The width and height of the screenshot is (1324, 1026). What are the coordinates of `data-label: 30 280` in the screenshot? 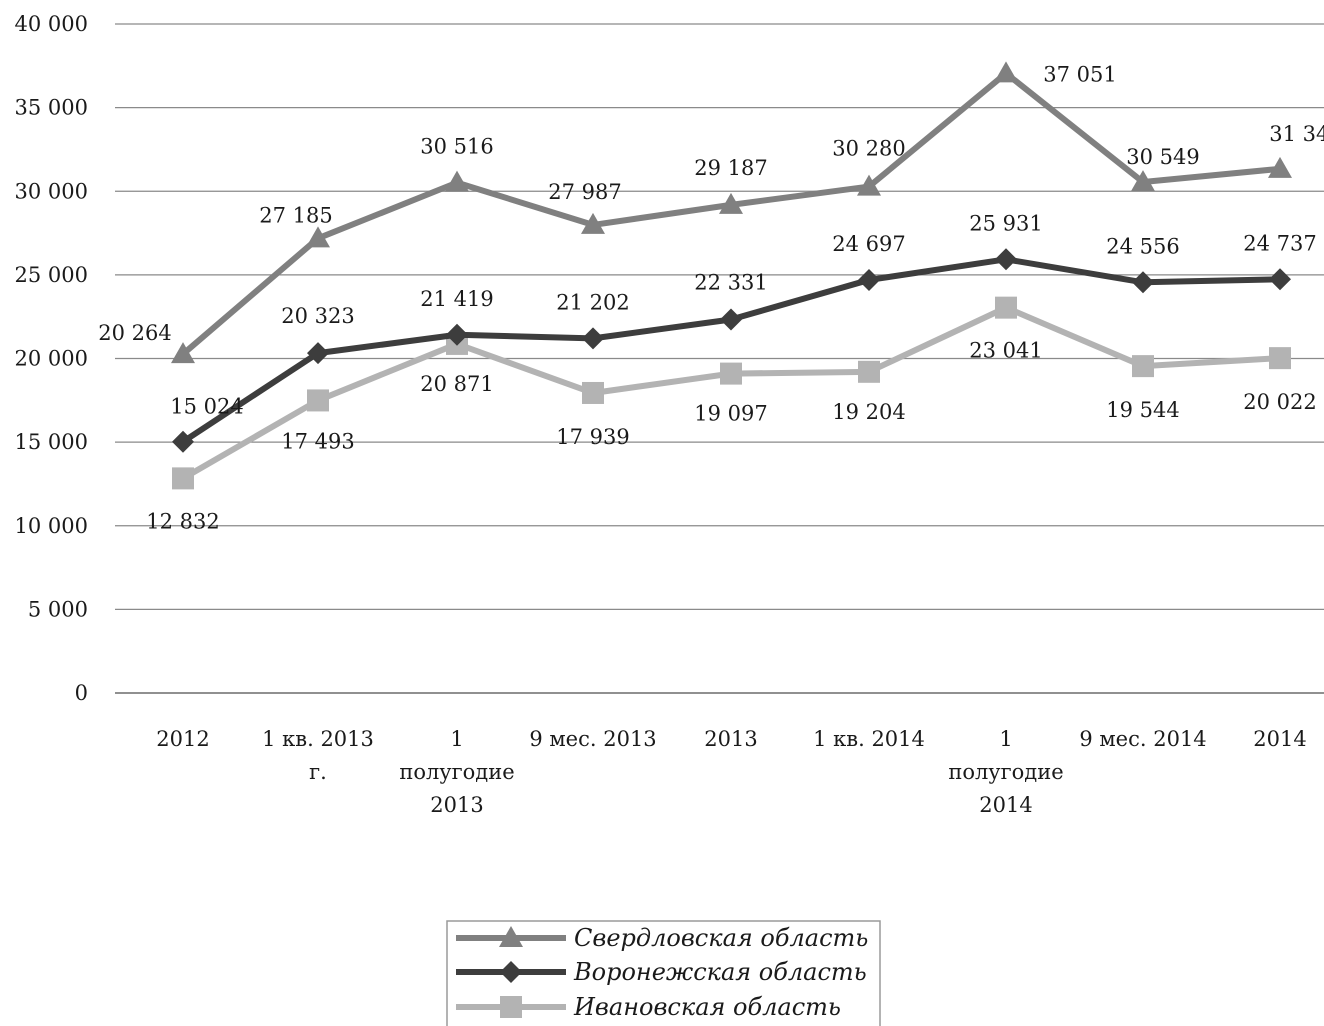 It's located at (868, 149).